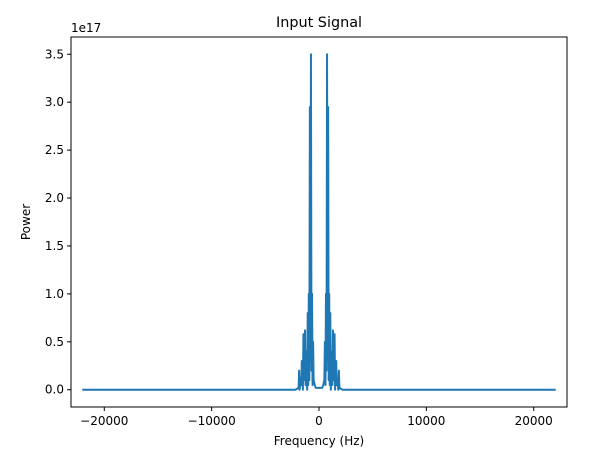 The width and height of the screenshot is (590, 454). I want to click on y-tick-label: 2.5, so click(54, 150).